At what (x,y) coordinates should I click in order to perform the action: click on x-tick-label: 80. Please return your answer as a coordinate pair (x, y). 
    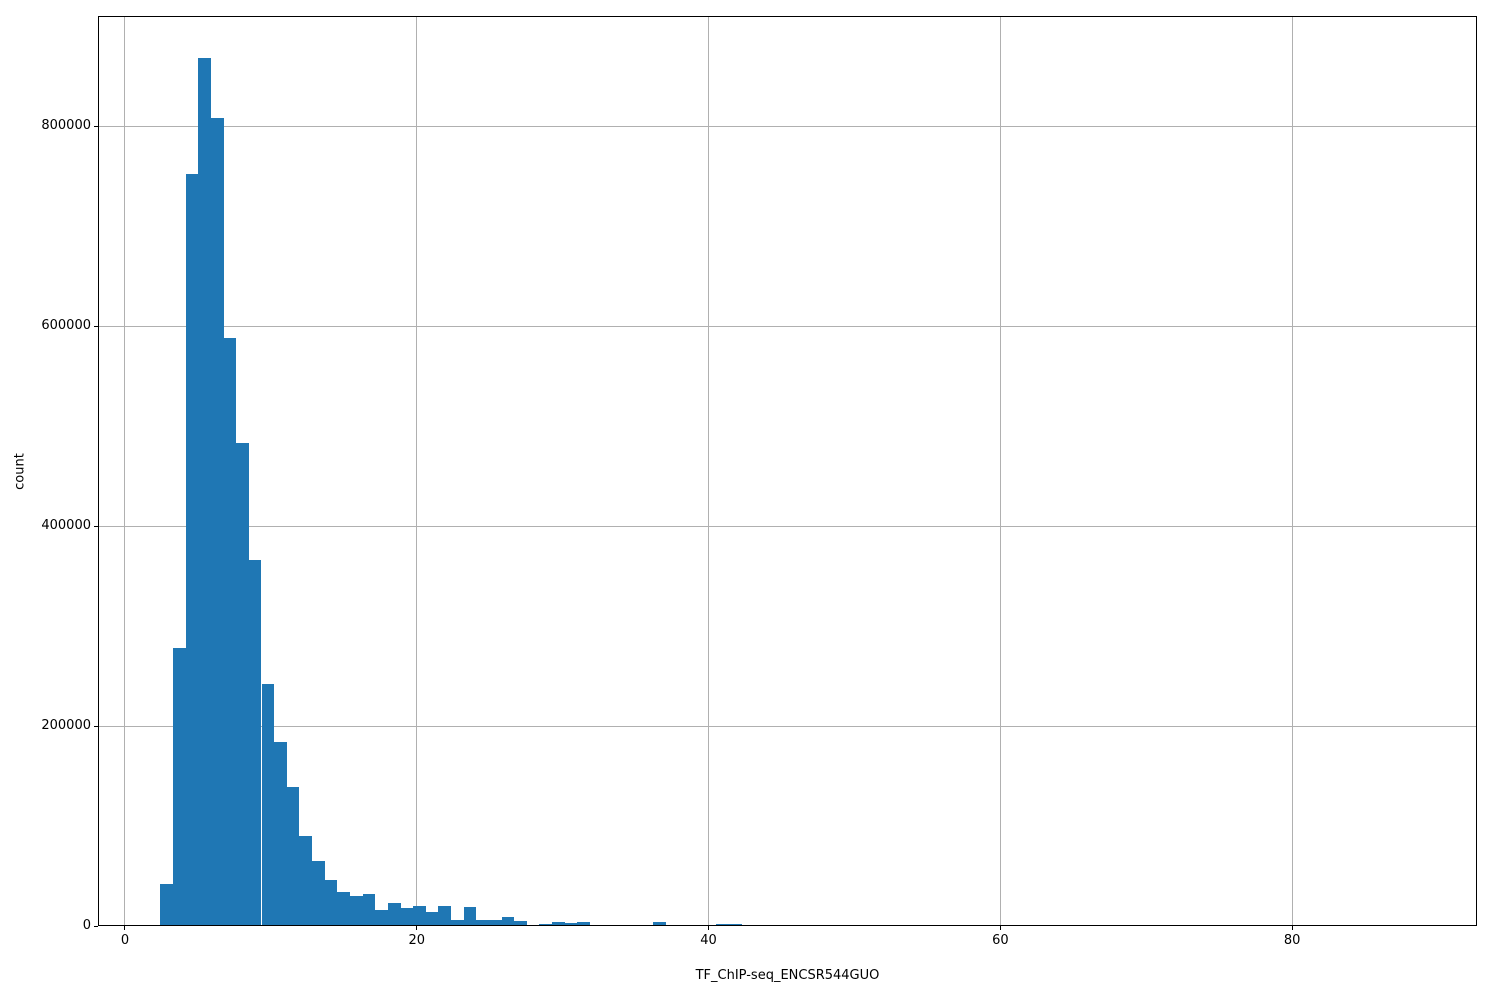
    Looking at the image, I should click on (1292, 940).